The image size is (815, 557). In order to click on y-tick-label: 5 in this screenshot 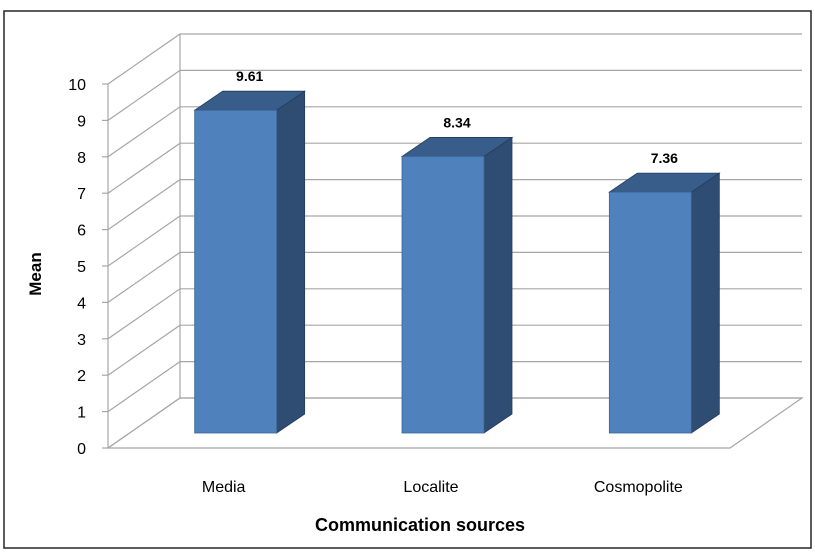, I will do `click(81, 267)`.